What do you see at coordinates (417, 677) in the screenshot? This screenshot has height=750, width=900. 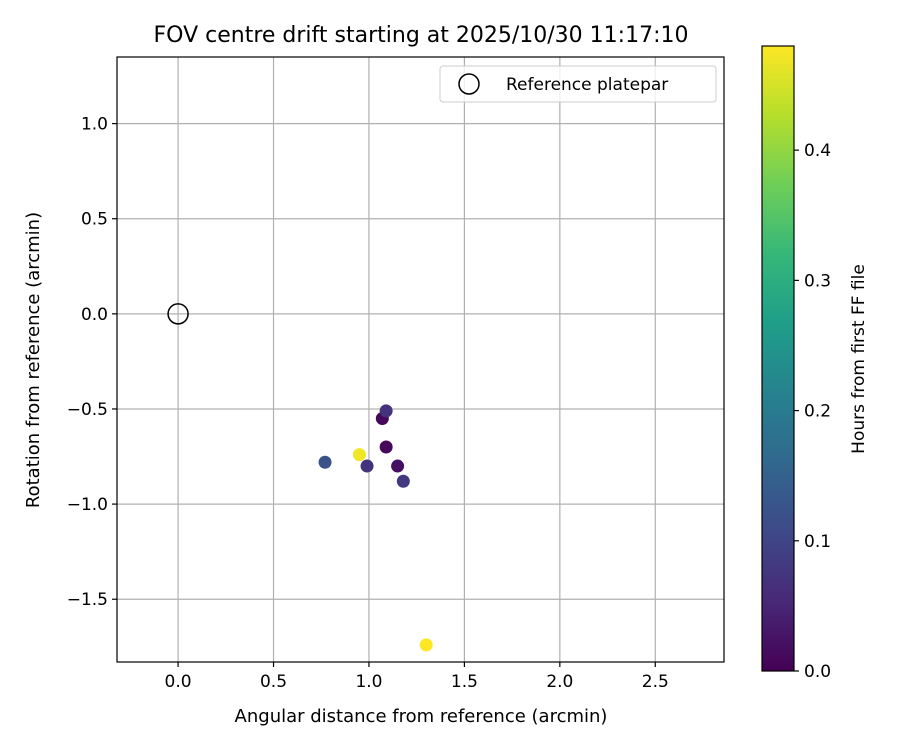 I see `x-axis-ticks: 0.0 0.5 1.0 1.5 2.0 2.5` at bounding box center [417, 677].